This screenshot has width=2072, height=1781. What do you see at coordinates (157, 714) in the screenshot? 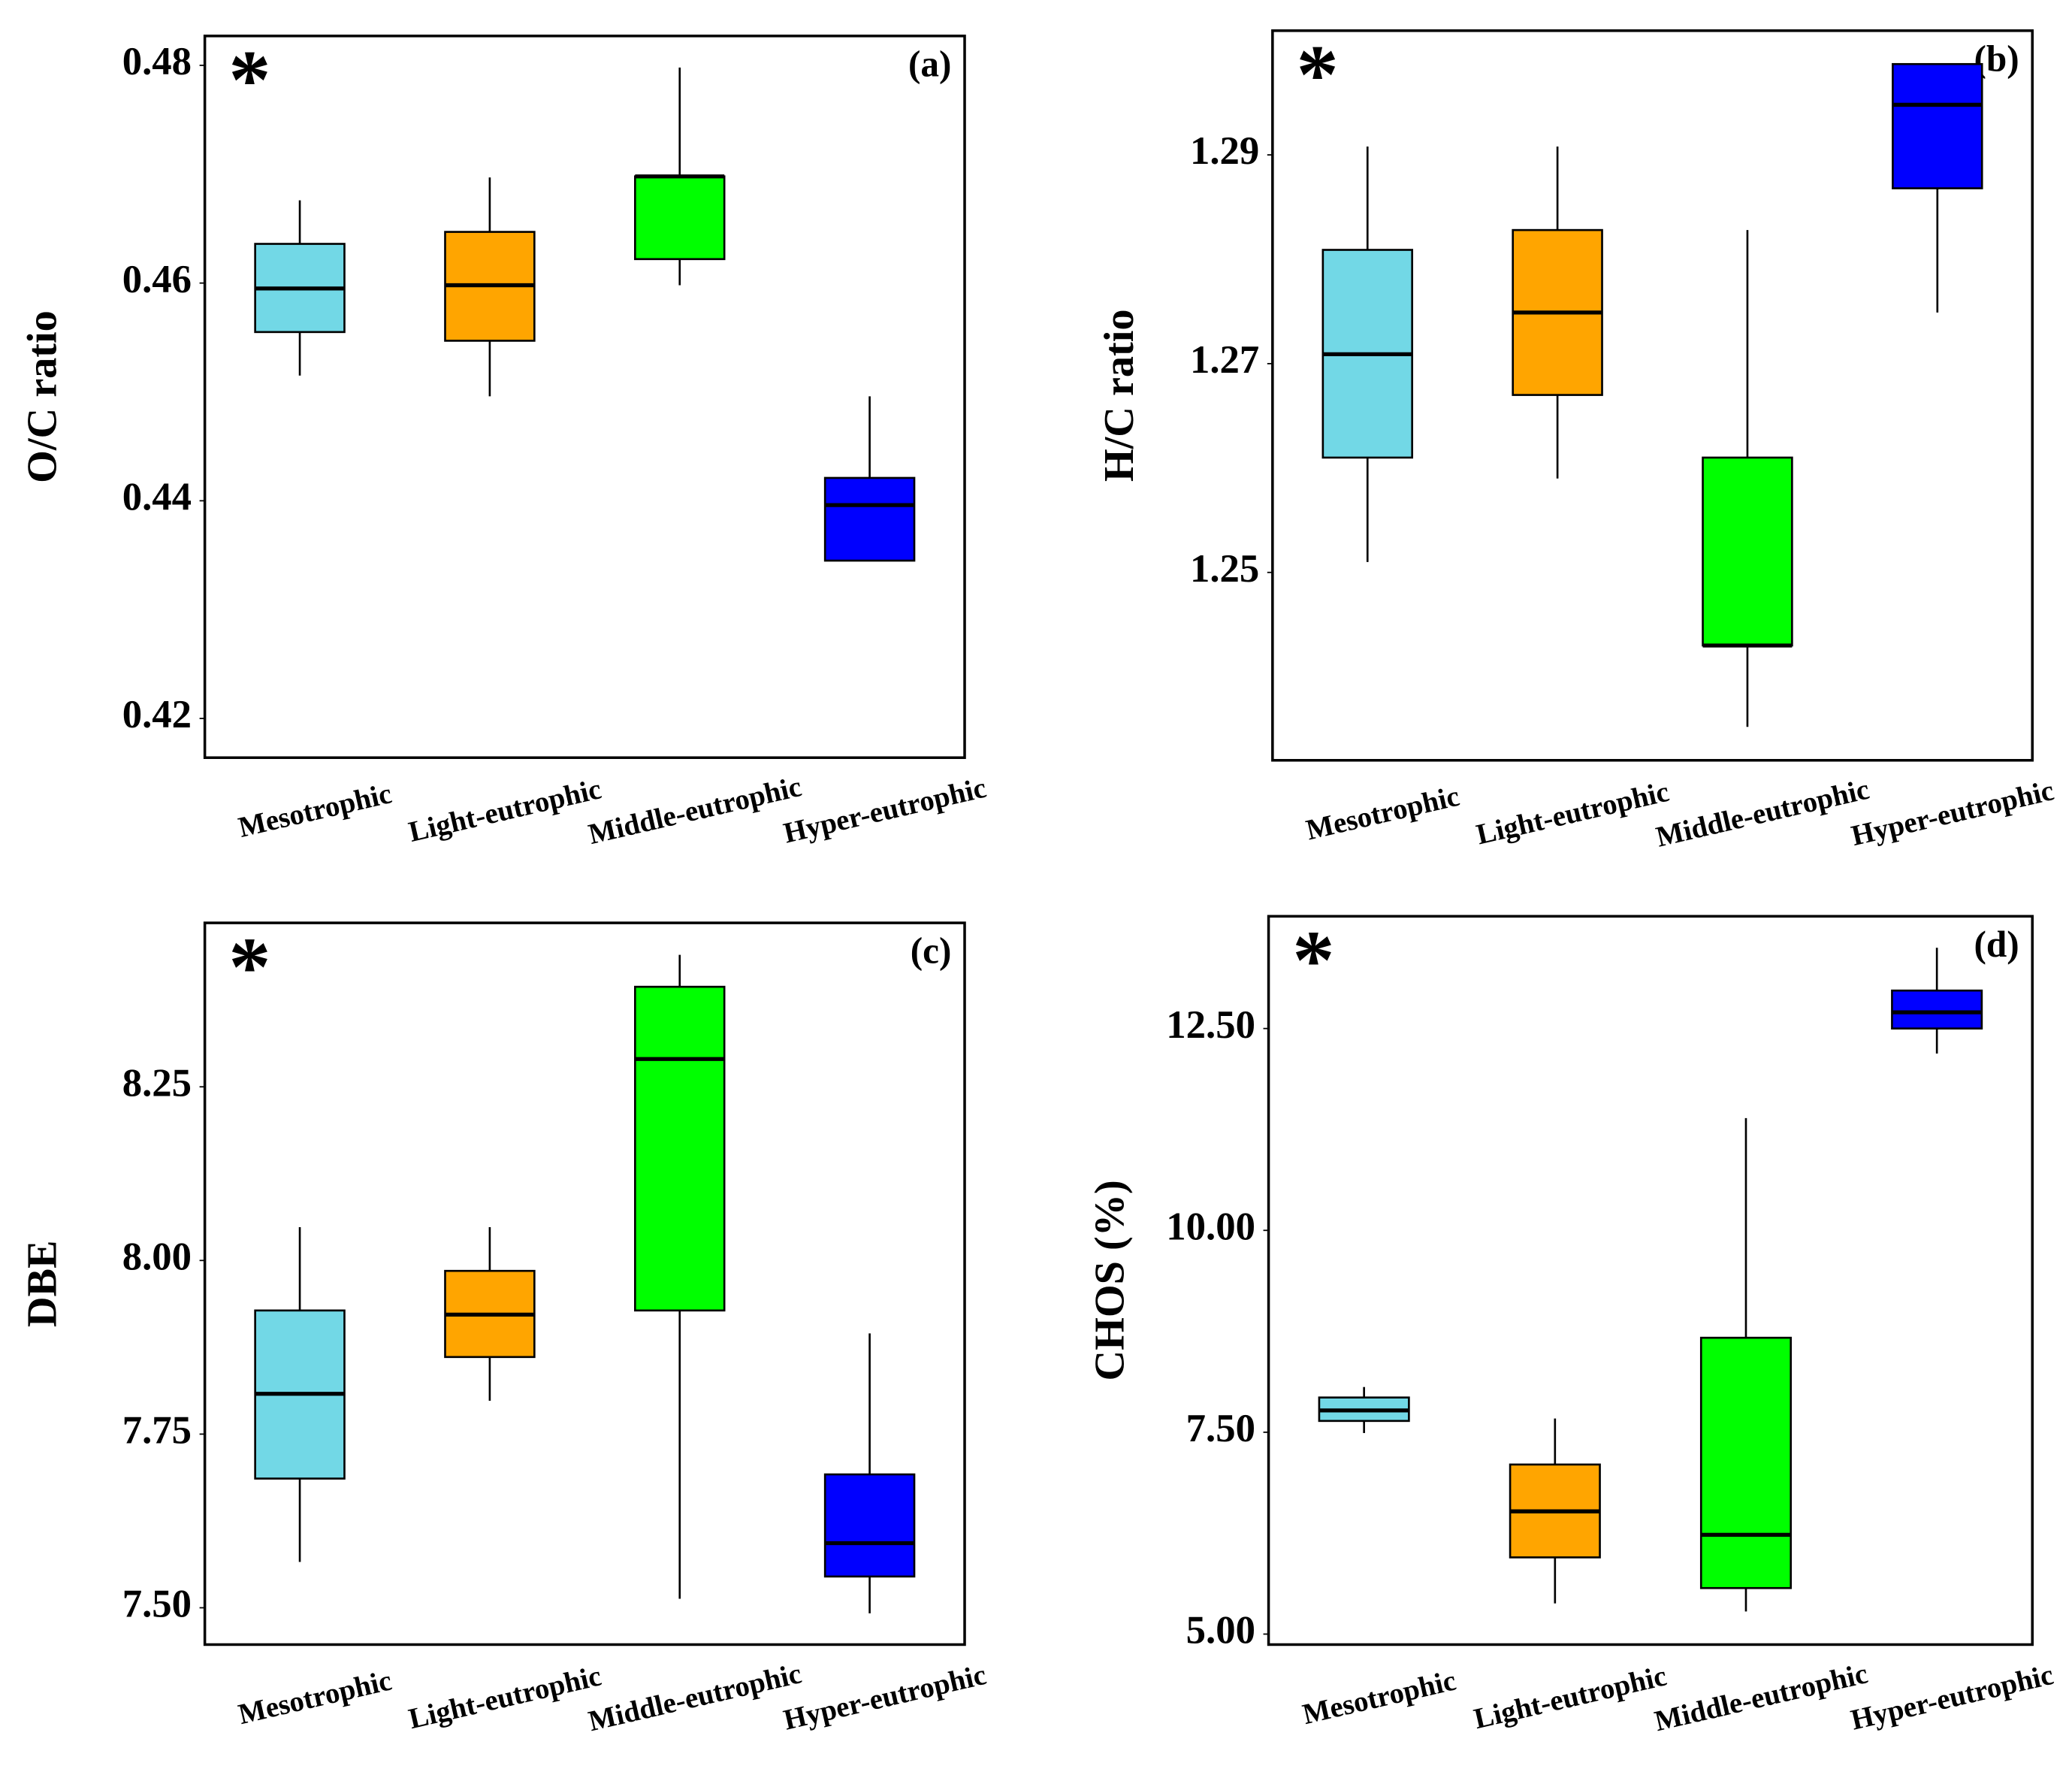
I see `y-tick-label: 0.42` at bounding box center [157, 714].